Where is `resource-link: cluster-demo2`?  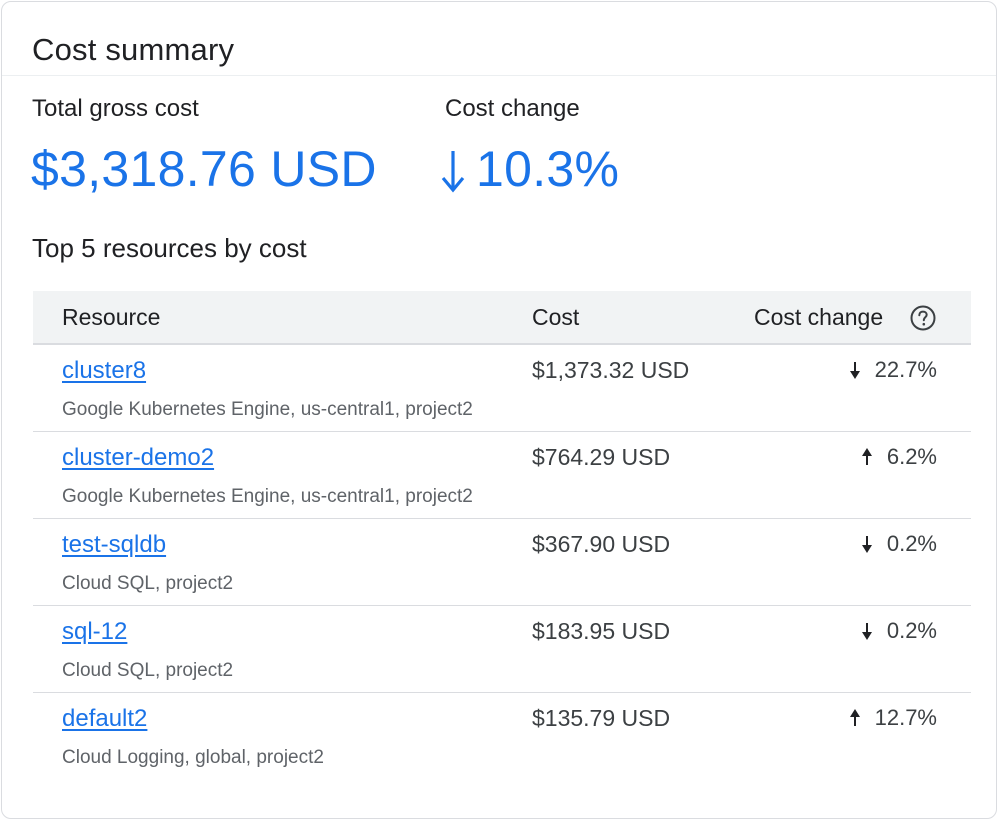 resource-link: cluster-demo2 is located at coordinates (138, 457).